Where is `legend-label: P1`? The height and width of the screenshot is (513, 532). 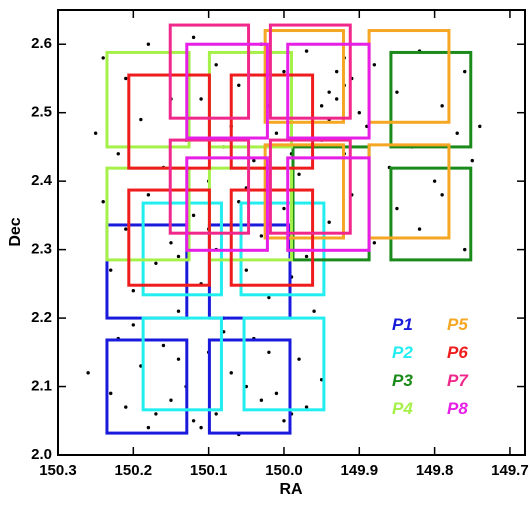
legend-label: P1 is located at coordinates (402, 324).